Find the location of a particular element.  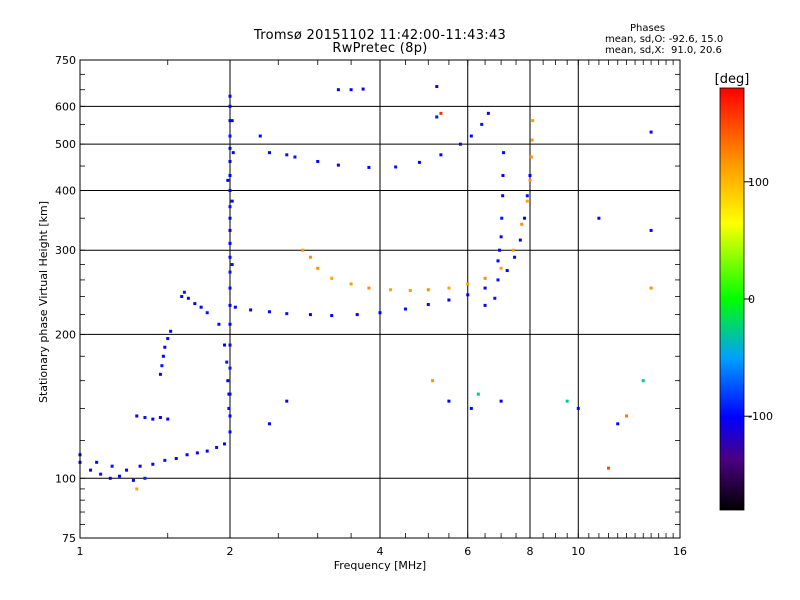

x-tick-label: 6 is located at coordinates (467, 551).